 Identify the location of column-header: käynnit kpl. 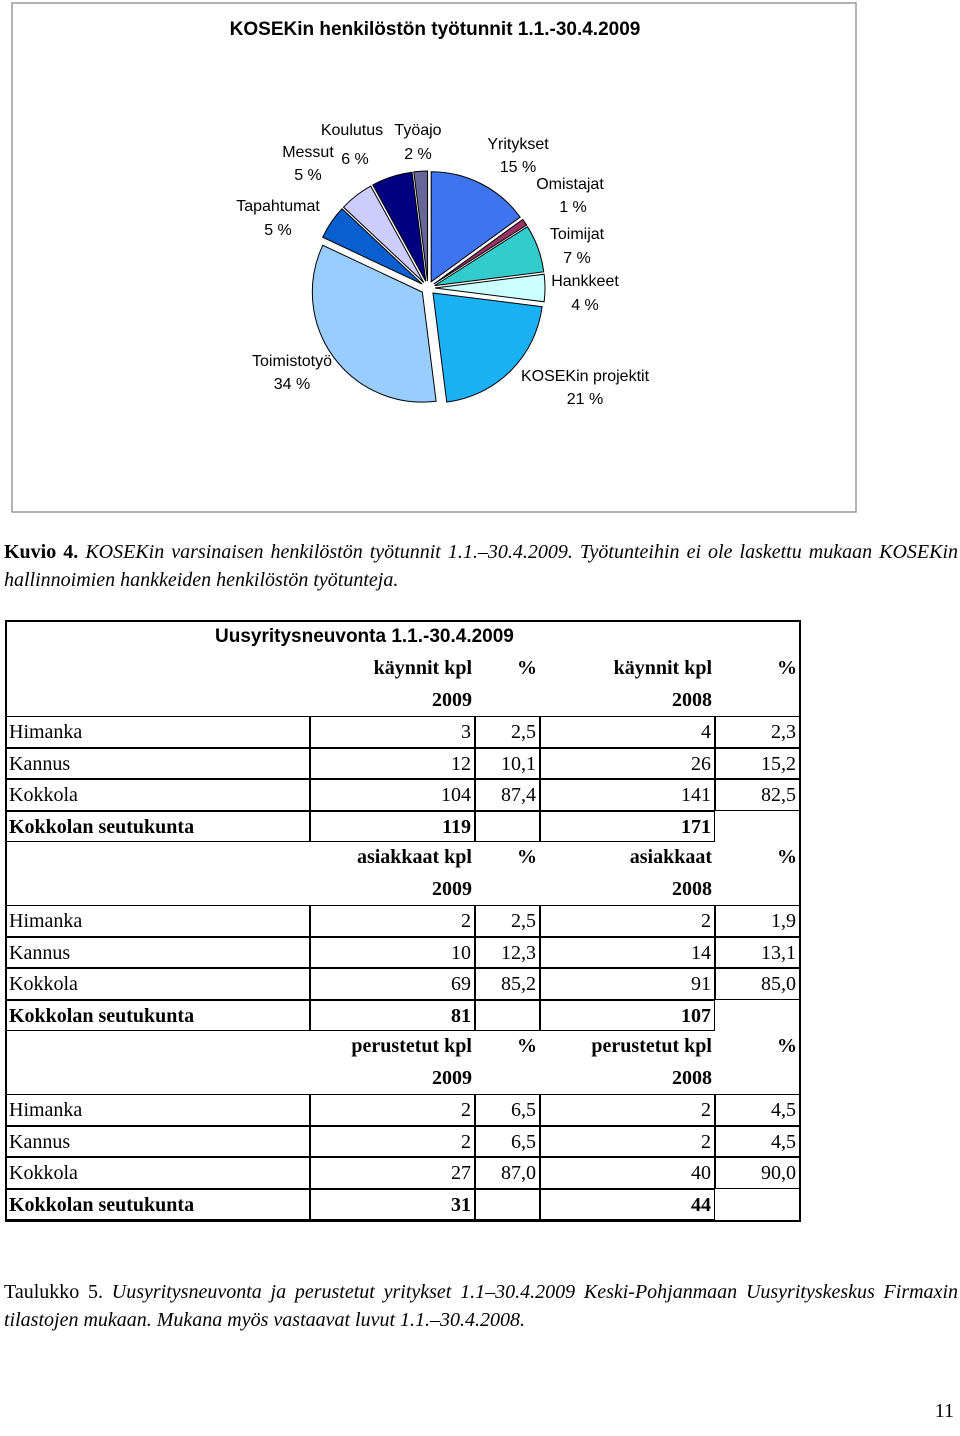
(422, 668).